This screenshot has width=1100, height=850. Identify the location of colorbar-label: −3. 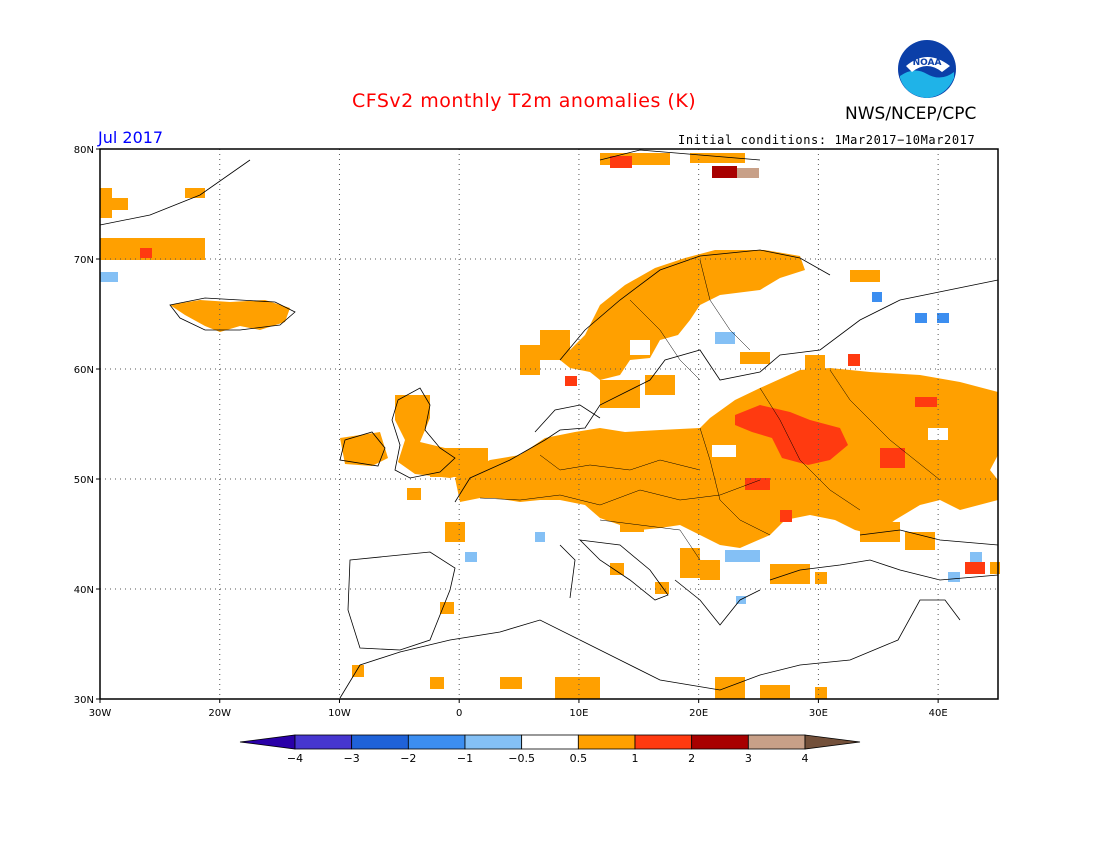
(352, 758).